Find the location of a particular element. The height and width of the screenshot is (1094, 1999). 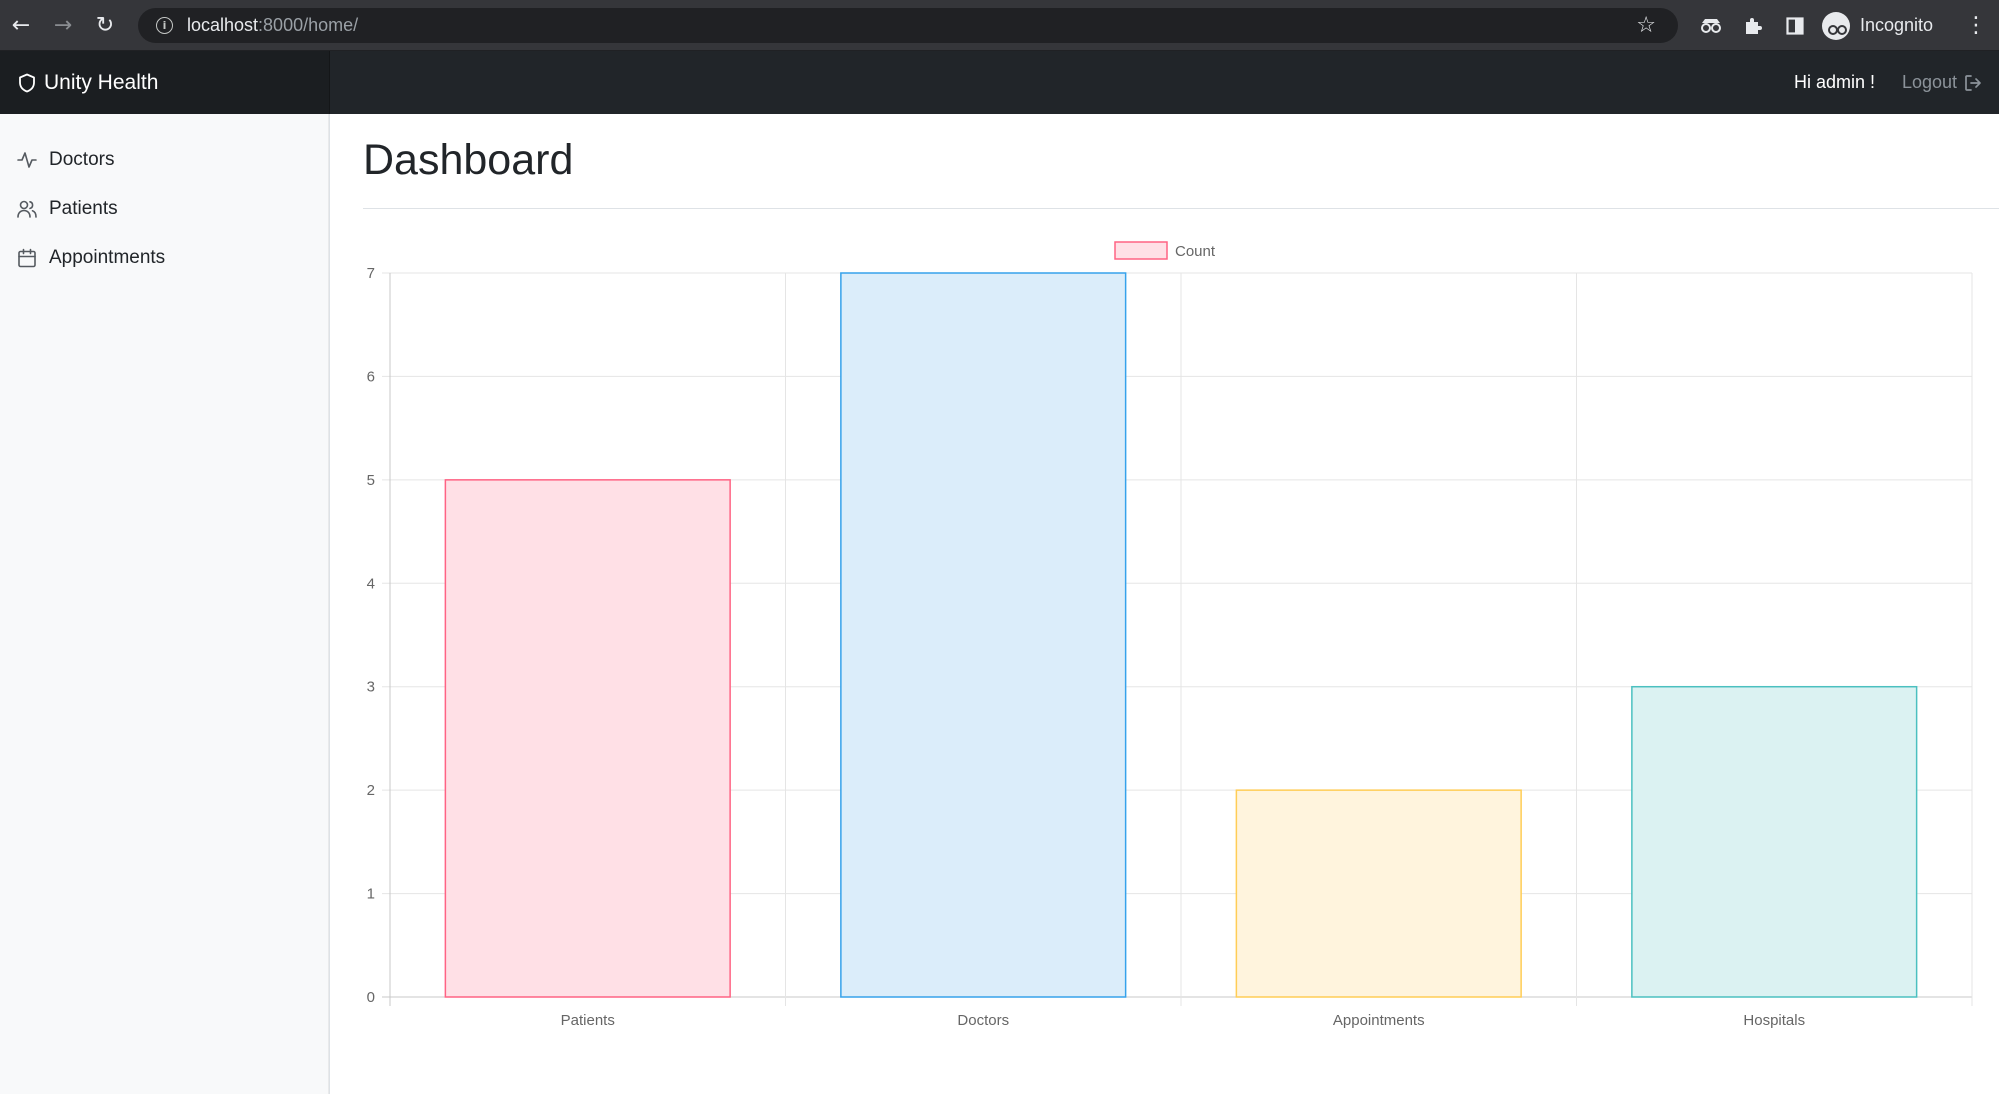

side-panel-icon is located at coordinates (1795, 25).